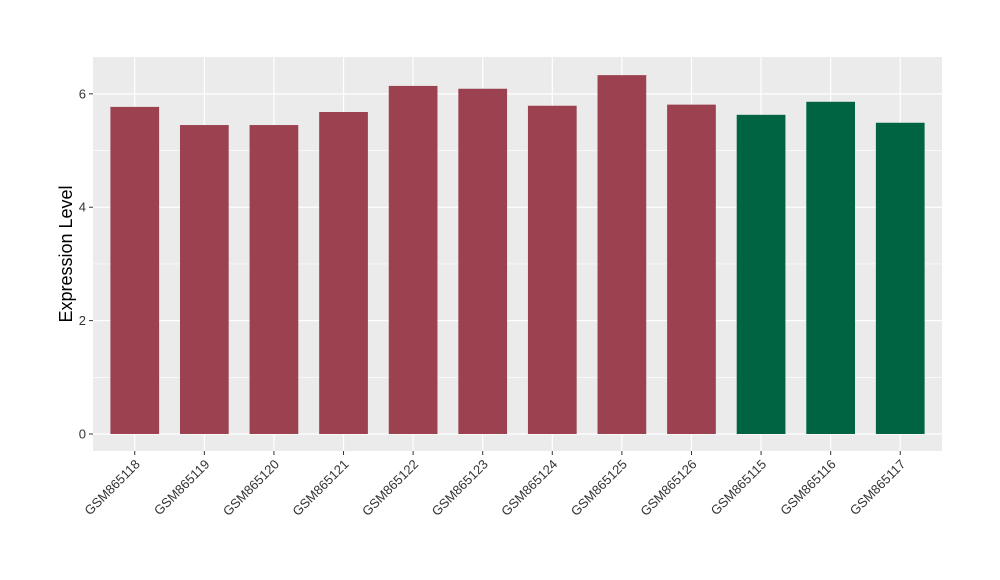 The height and width of the screenshot is (580, 1000). I want to click on x-tick-label: GSM865117, so click(878, 488).